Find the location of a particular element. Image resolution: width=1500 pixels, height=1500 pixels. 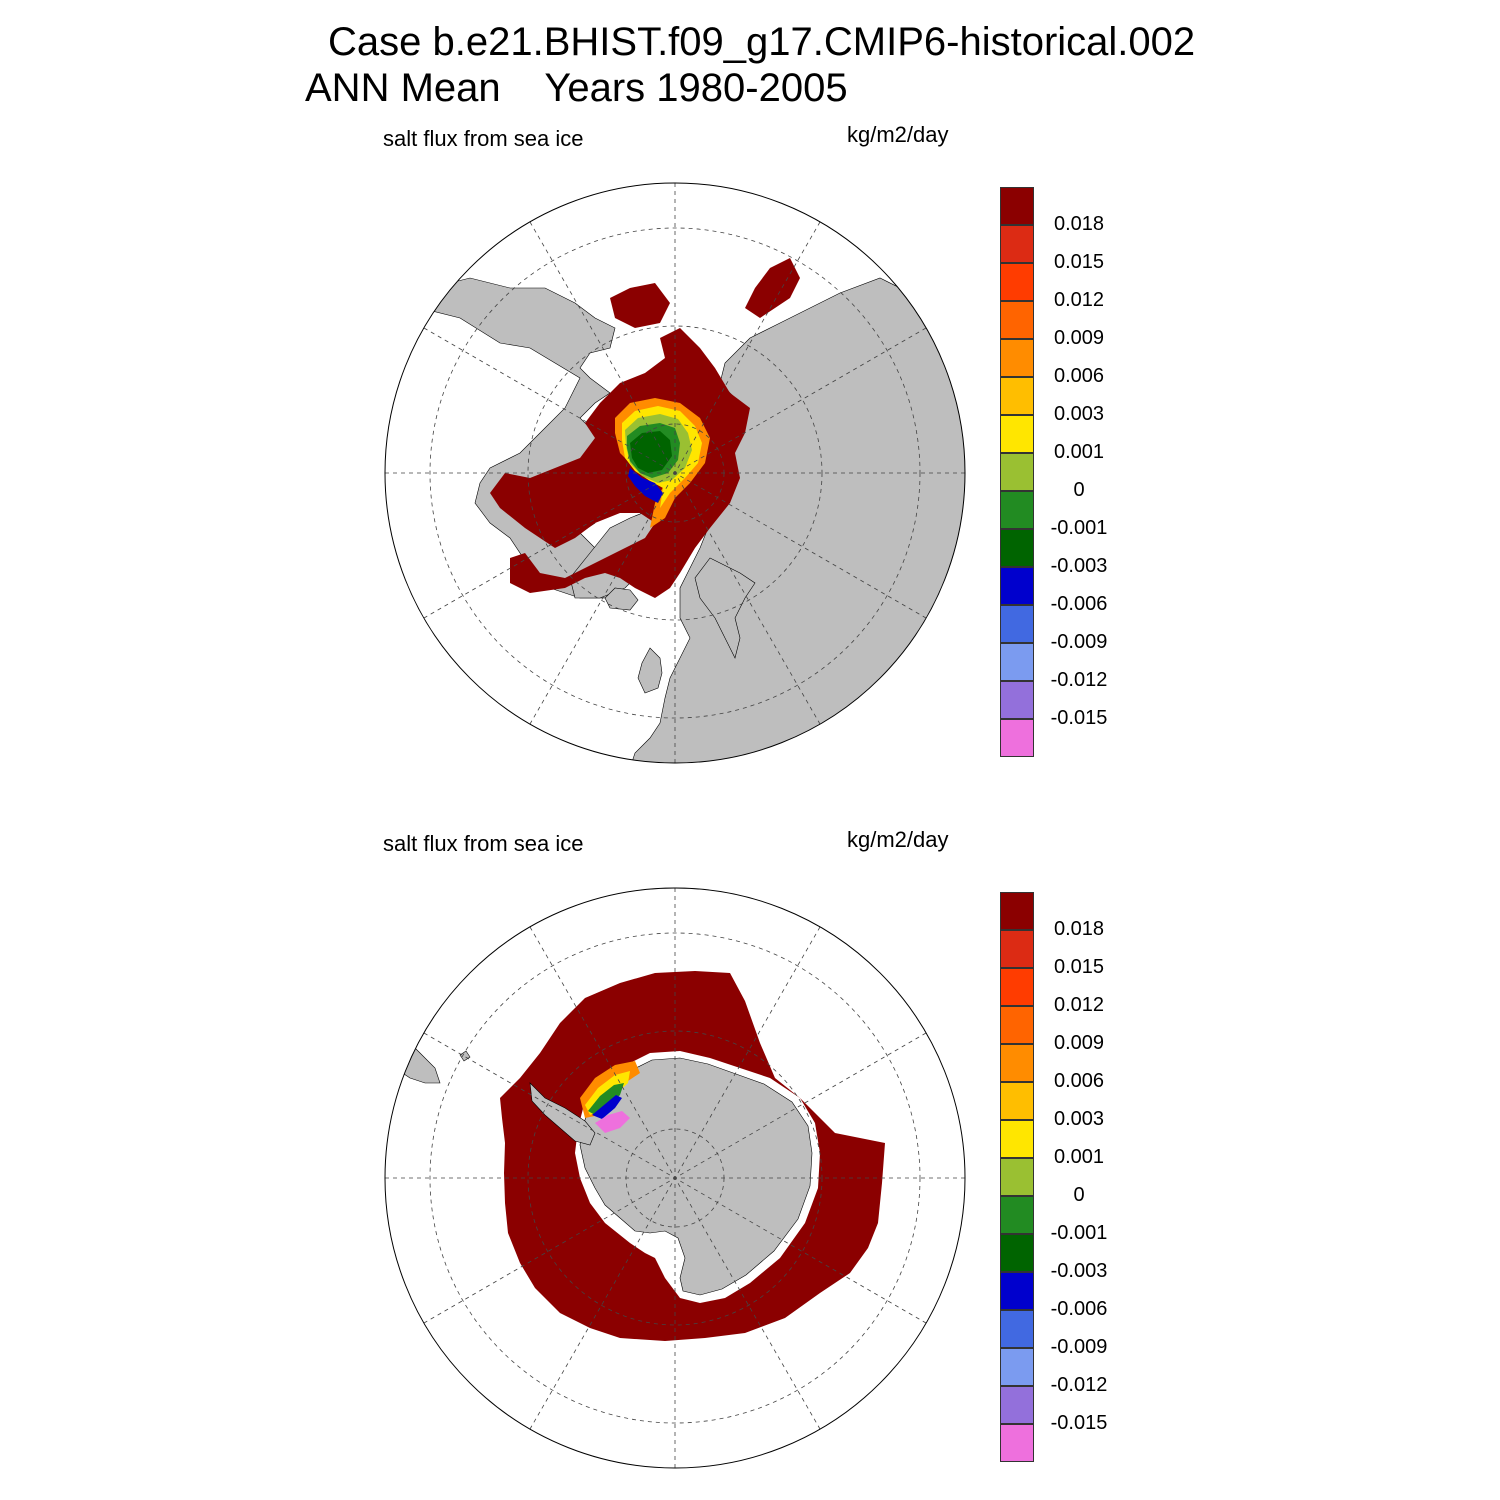

top-panel-variable-label: salt flux from sea ice is located at coordinates (483, 138).